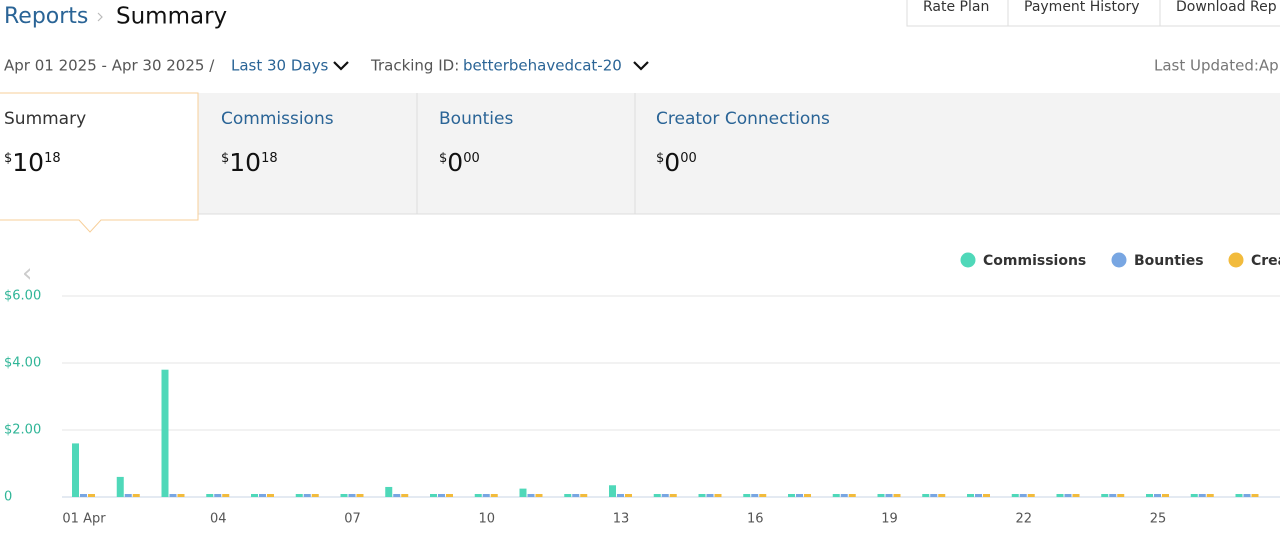  Describe the element at coordinates (46, 16) in the screenshot. I see `breadcrumb: Reports` at that location.